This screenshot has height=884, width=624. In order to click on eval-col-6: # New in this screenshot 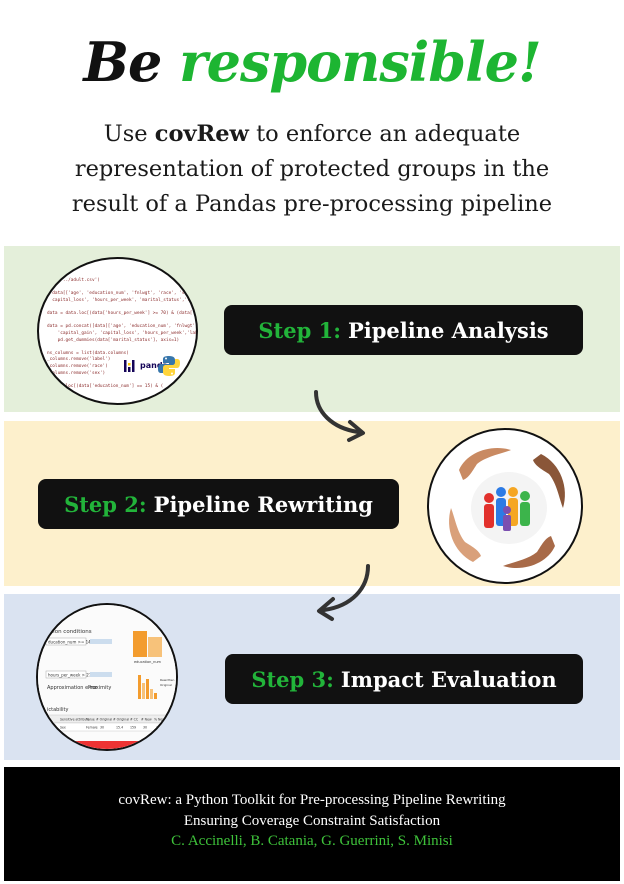, I will do `click(146, 720)`.